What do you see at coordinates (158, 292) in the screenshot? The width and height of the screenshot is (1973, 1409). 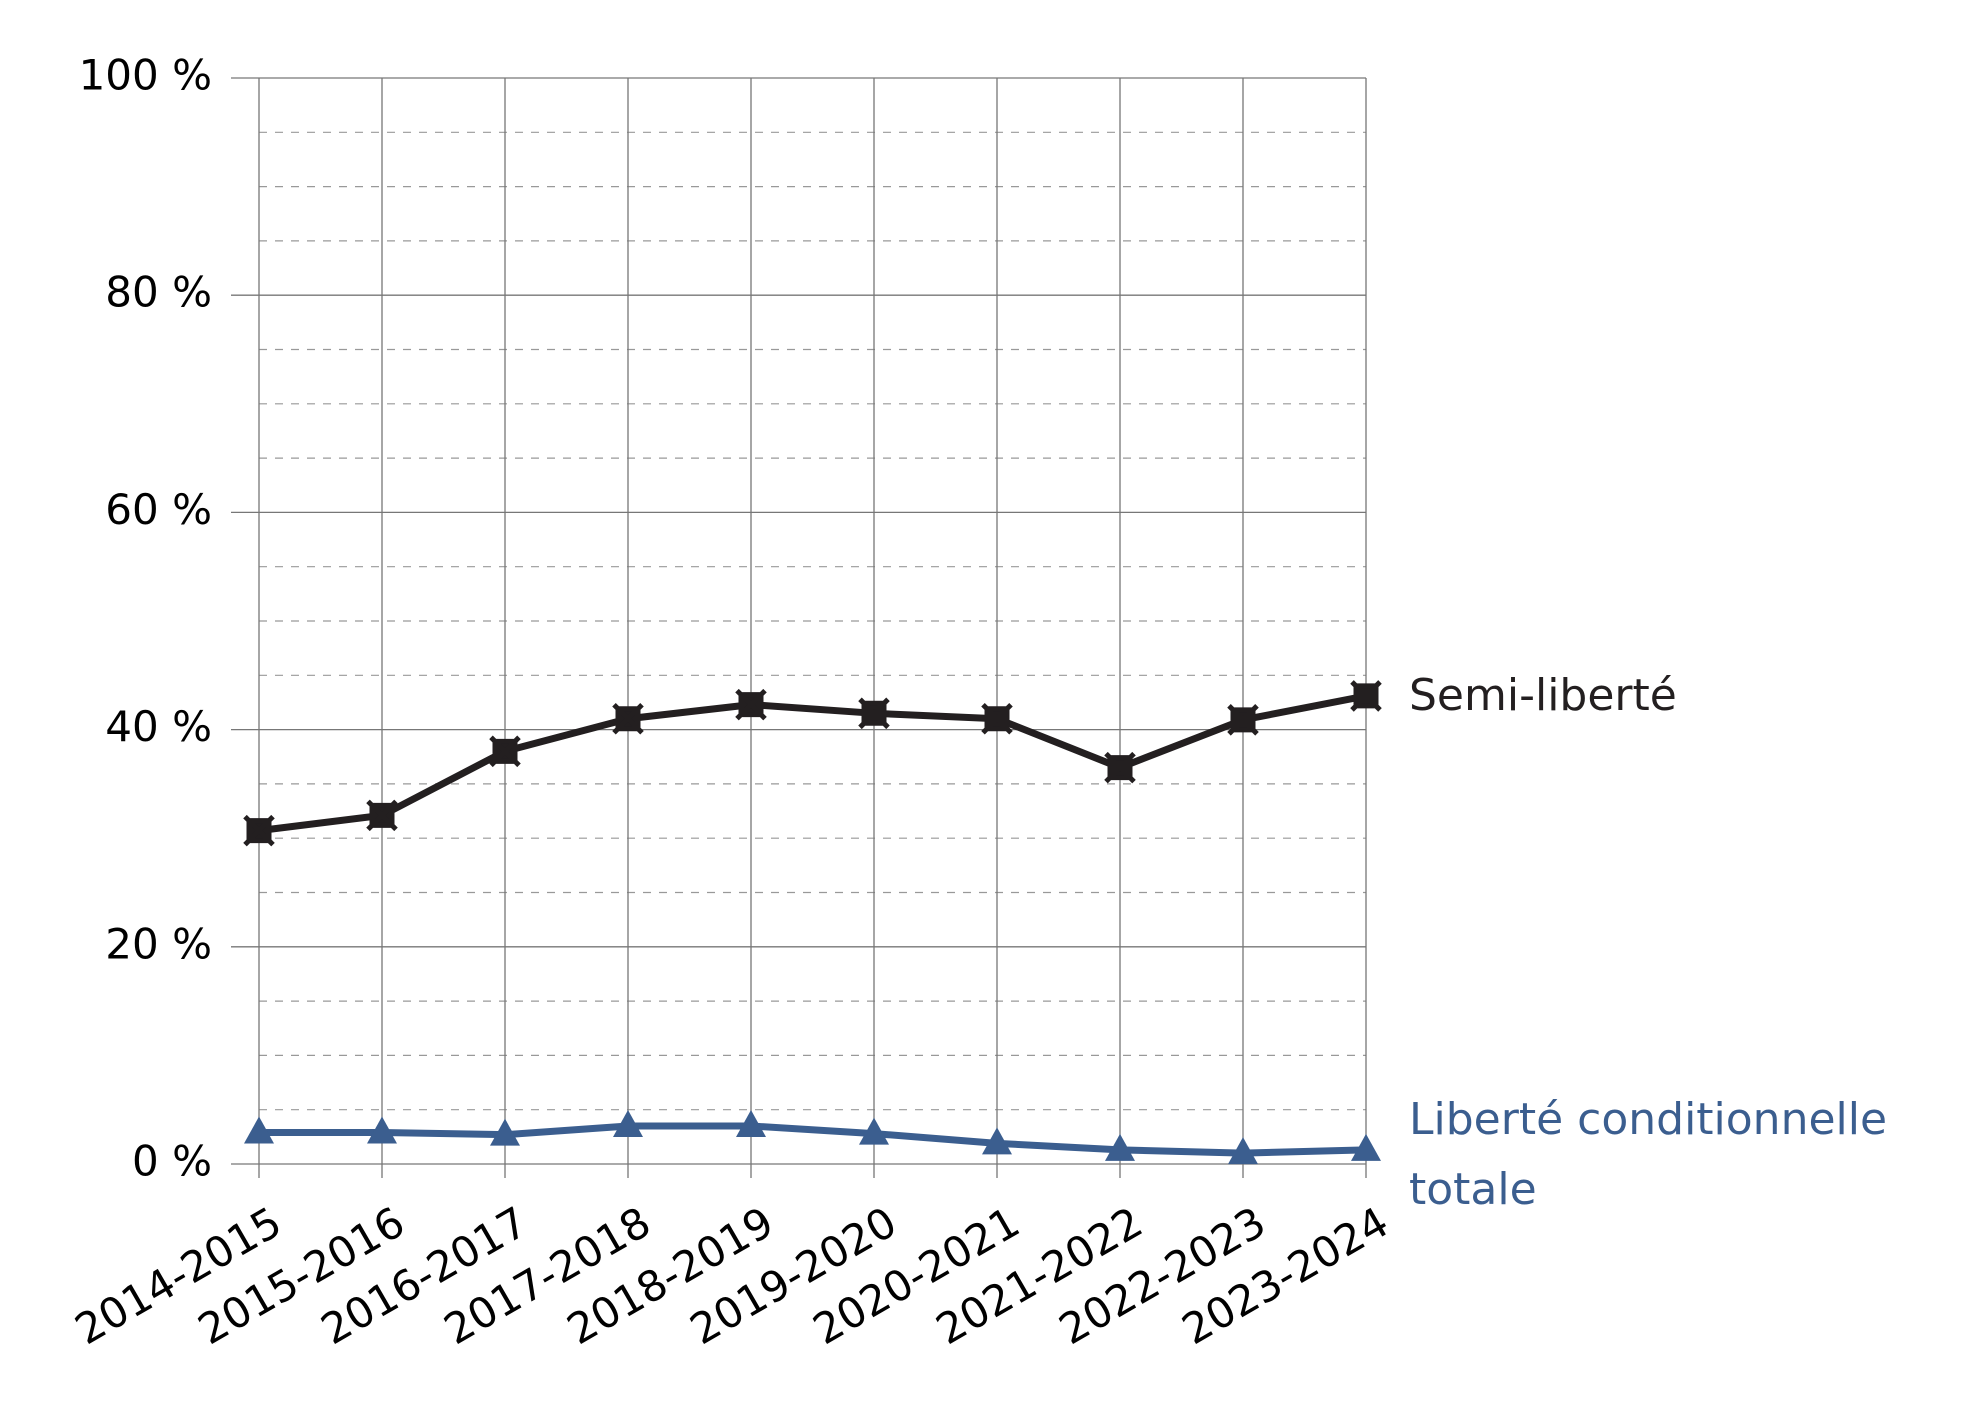 I see `y-tick-label: 80 %` at bounding box center [158, 292].